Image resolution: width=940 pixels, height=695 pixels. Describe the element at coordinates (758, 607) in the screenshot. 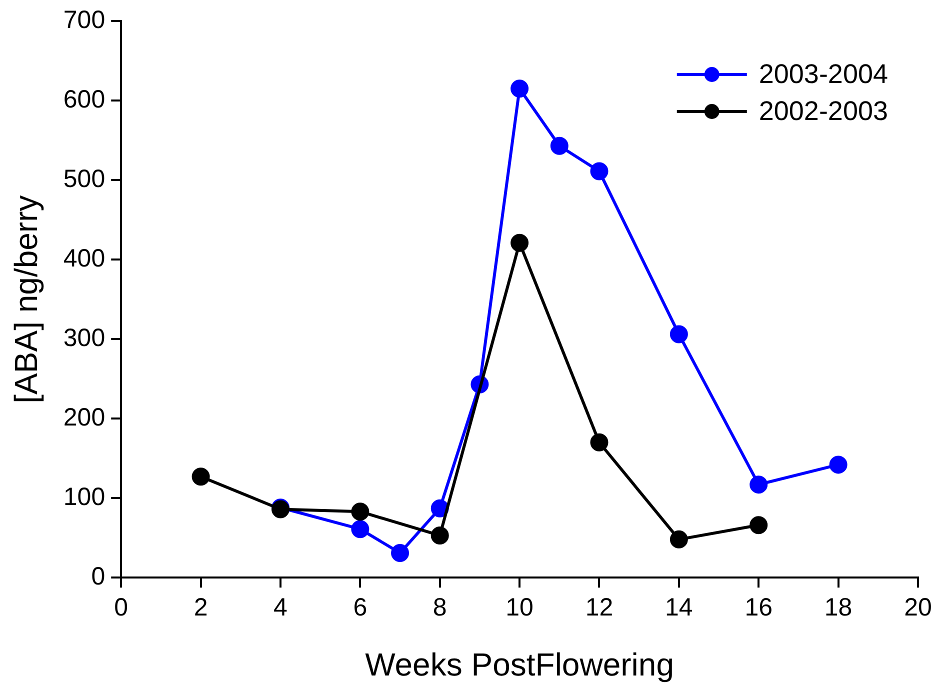

I see `x-tick-label: 16` at that location.